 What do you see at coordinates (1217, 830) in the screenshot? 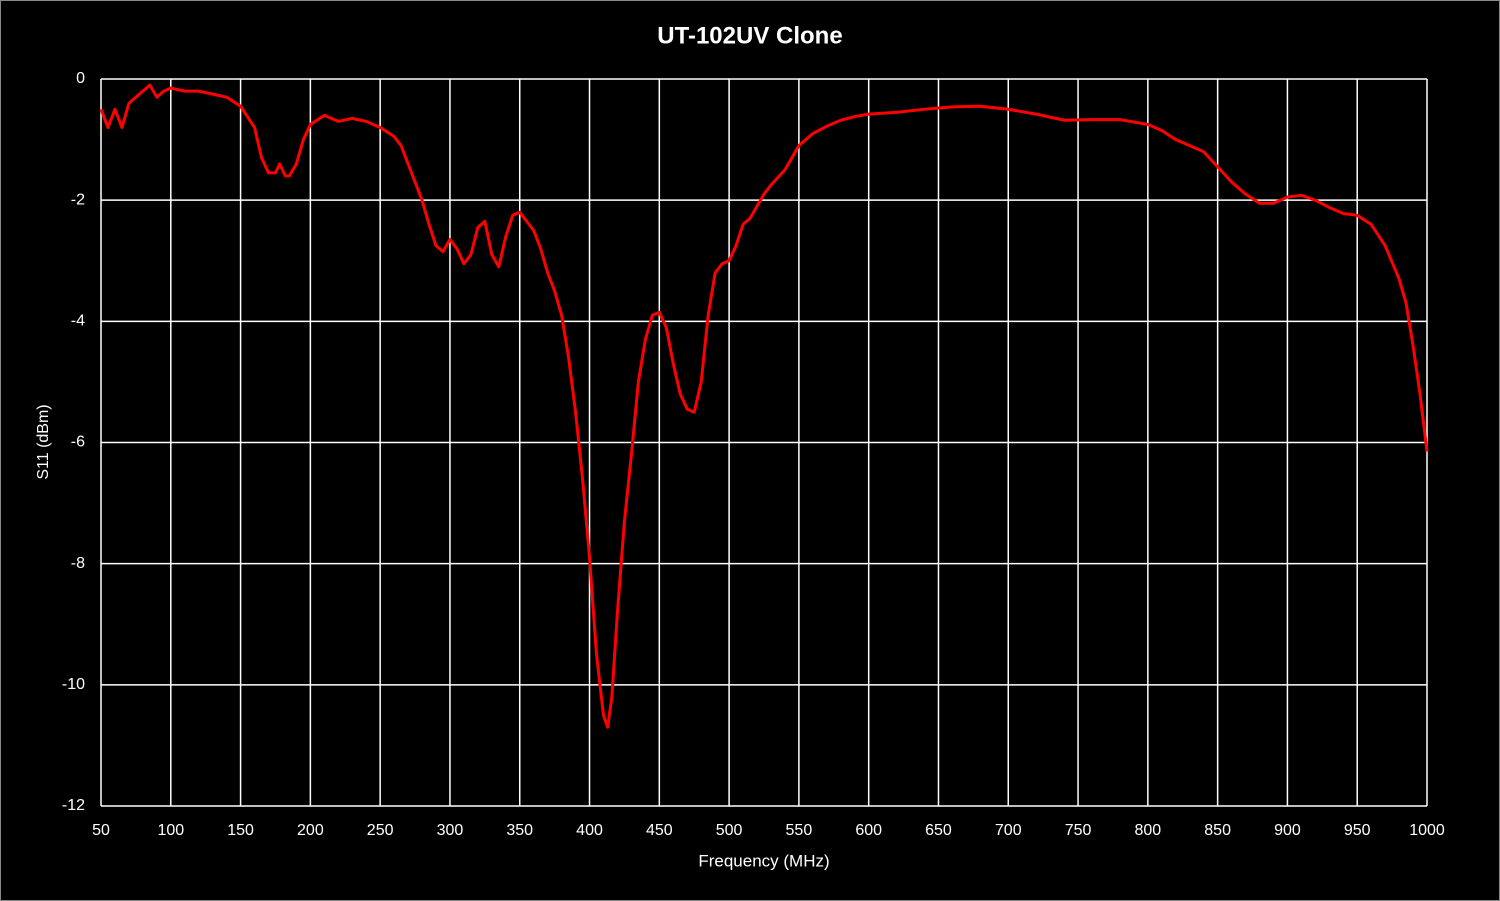
I see `x-tick-label: 850` at bounding box center [1217, 830].